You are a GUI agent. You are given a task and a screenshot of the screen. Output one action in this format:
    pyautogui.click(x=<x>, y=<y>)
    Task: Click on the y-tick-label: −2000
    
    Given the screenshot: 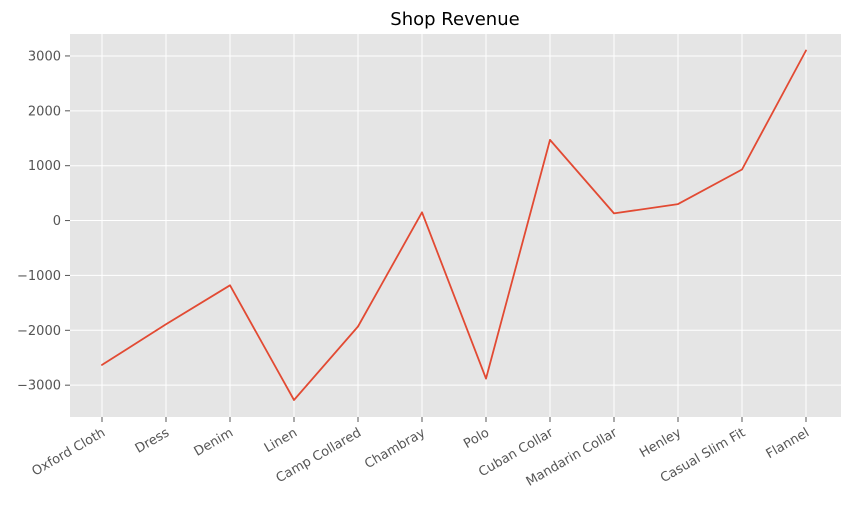 What is the action you would take?
    pyautogui.click(x=39, y=331)
    